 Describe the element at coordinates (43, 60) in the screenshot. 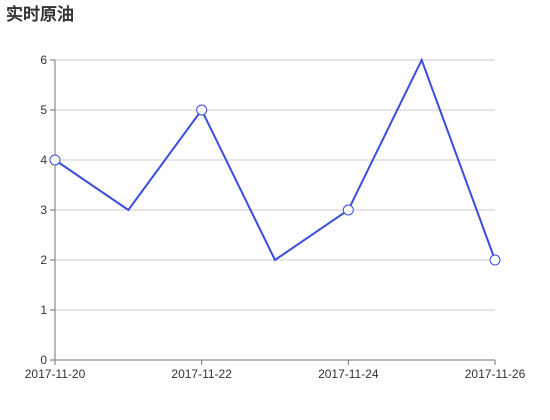

I see `y-tick-label: 6` at that location.